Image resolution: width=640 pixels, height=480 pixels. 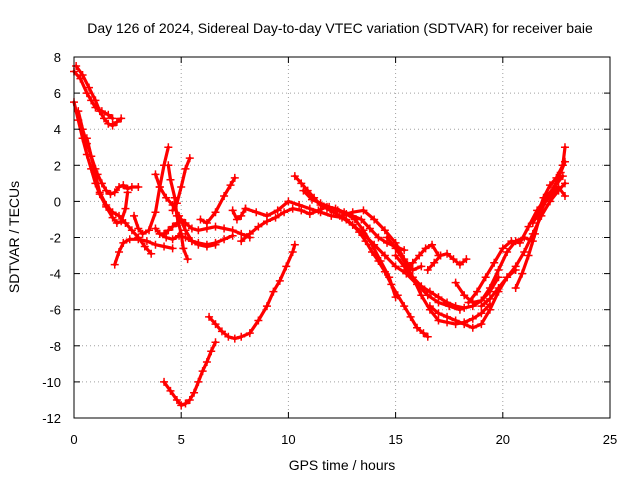 I want to click on y-tick-label: 0, so click(x=57, y=201).